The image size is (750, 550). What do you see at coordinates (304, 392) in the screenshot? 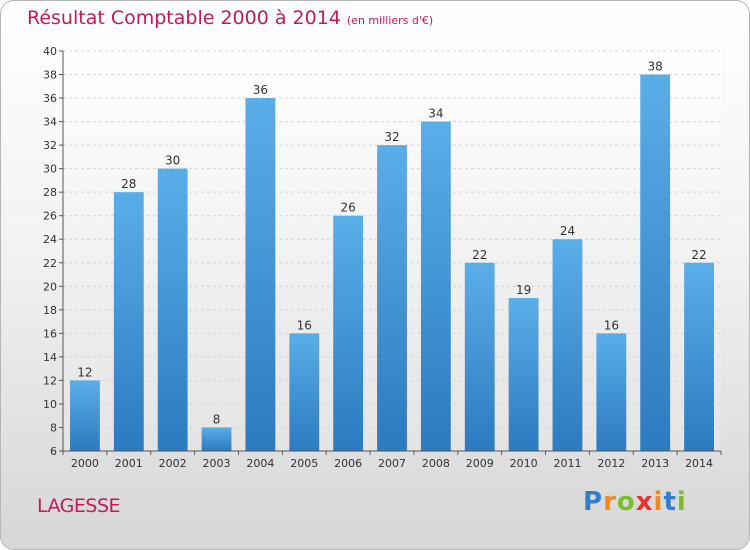
I see `bar-2005` at bounding box center [304, 392].